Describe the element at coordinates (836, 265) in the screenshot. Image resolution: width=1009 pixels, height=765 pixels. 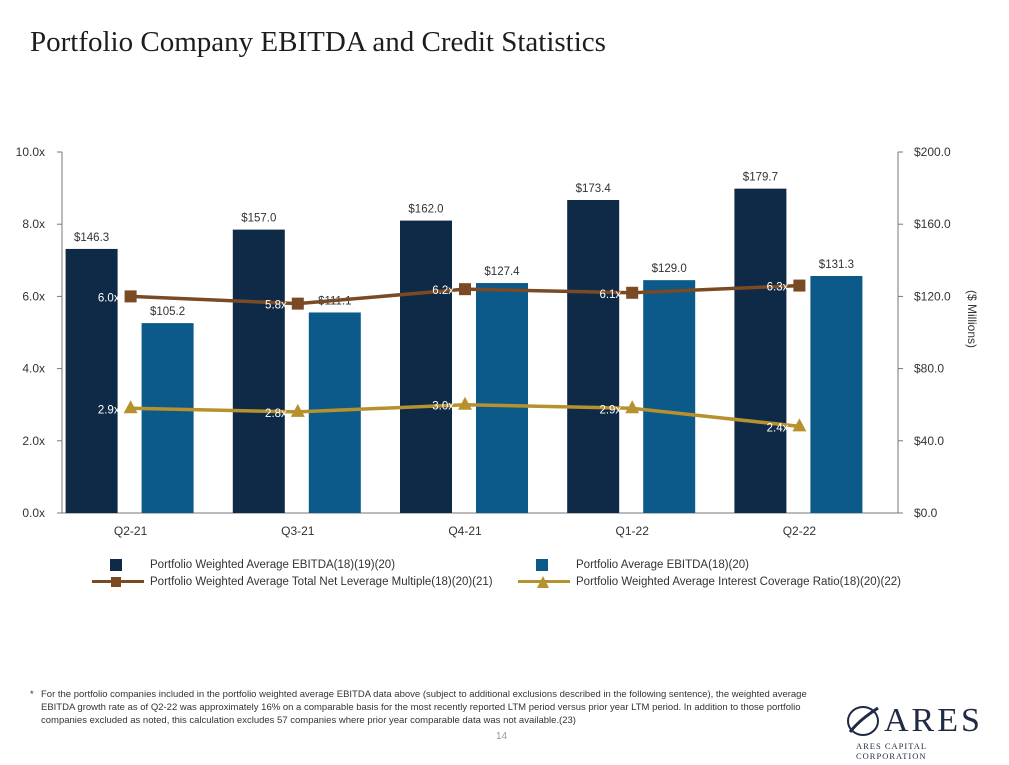
I see `bar-avg-ebitda-label: $131.3` at that location.